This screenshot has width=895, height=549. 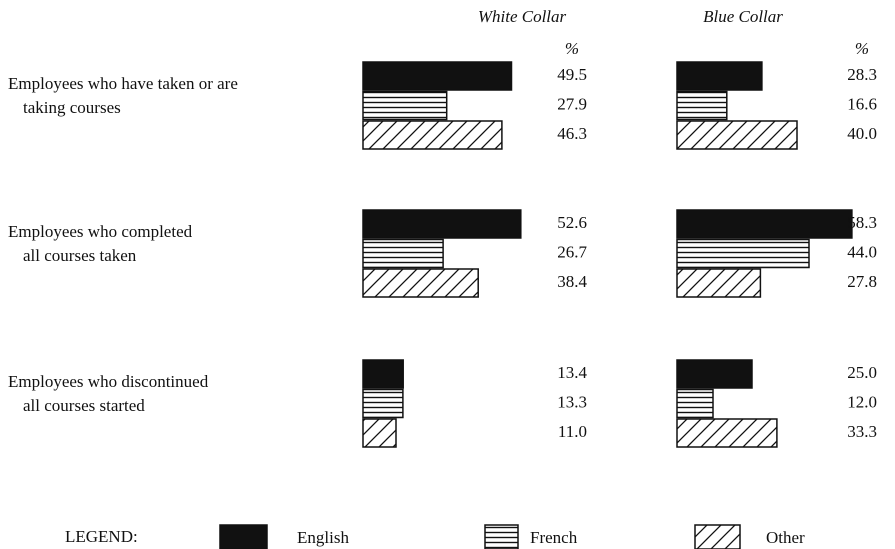 I want to click on value-label: 26.7, so click(x=572, y=251).